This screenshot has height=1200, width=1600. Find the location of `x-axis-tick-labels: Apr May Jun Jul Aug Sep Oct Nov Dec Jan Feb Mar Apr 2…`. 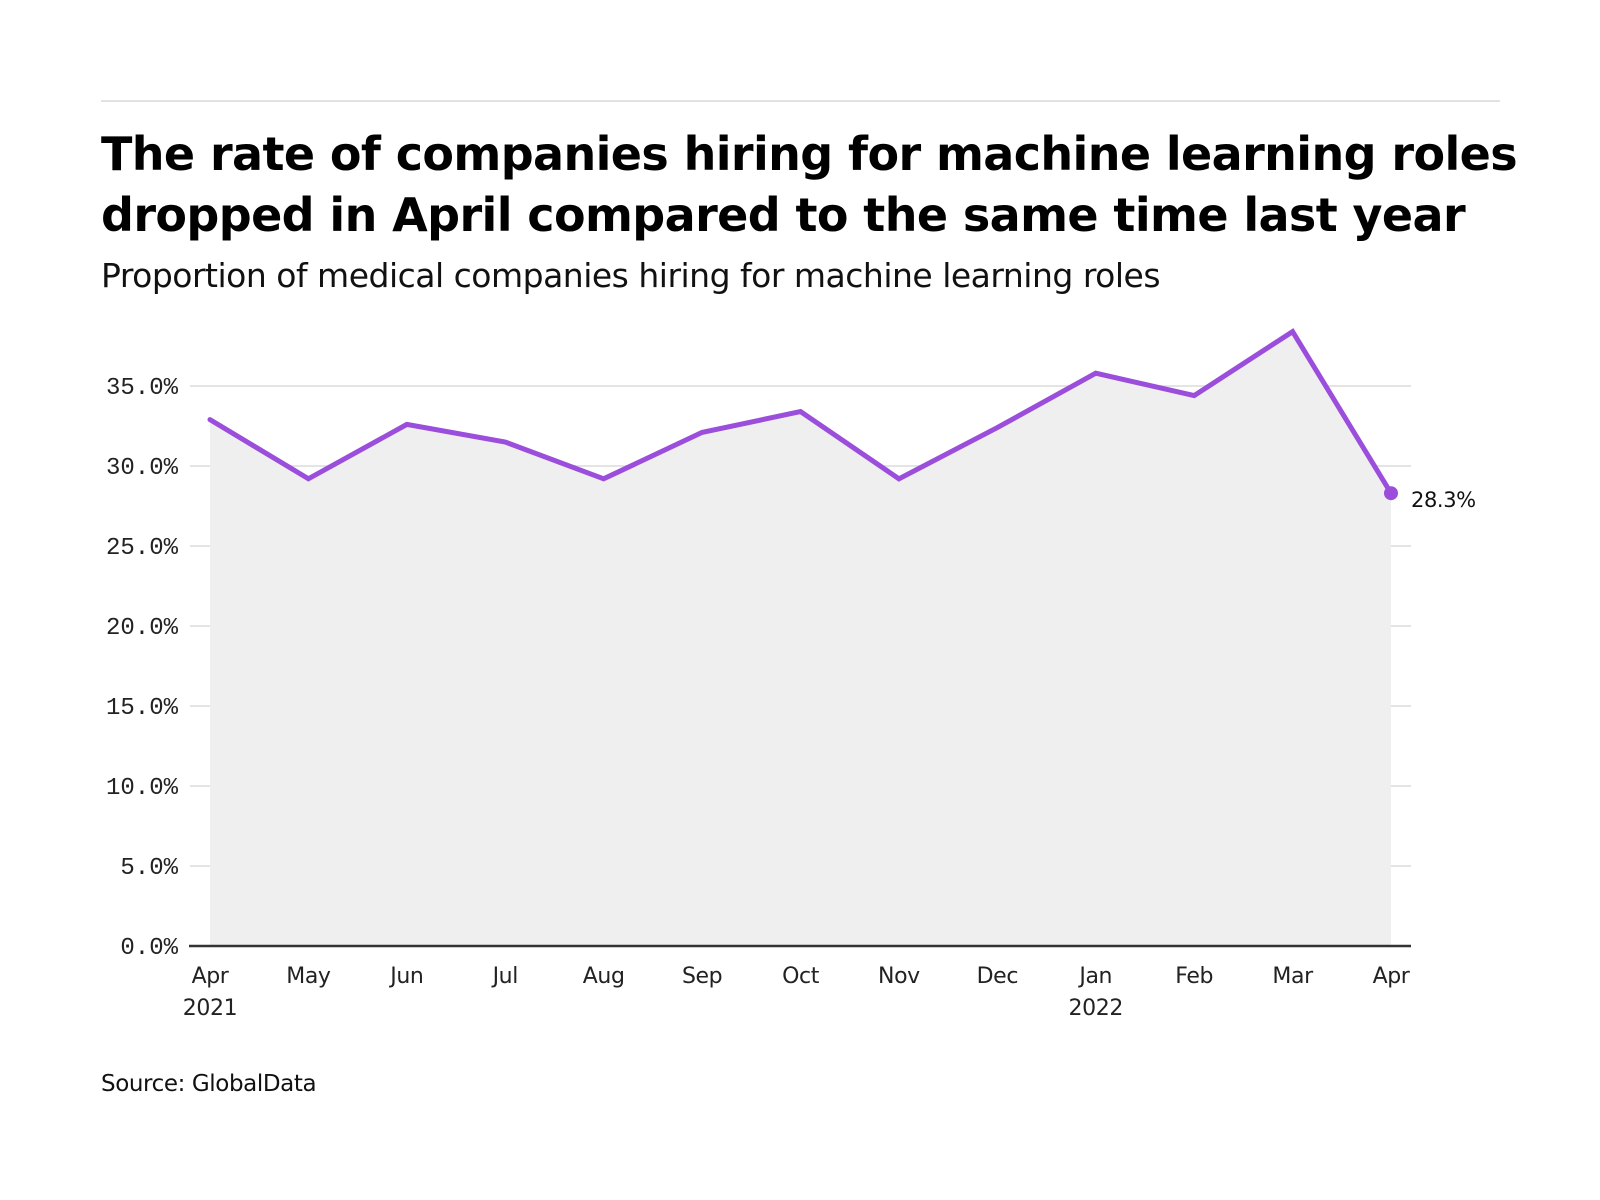

x-axis-tick-labels: Apr May Jun Jul Aug Sep Oct Nov Dec Jan Feb Mar Apr 2… is located at coordinates (797, 992).